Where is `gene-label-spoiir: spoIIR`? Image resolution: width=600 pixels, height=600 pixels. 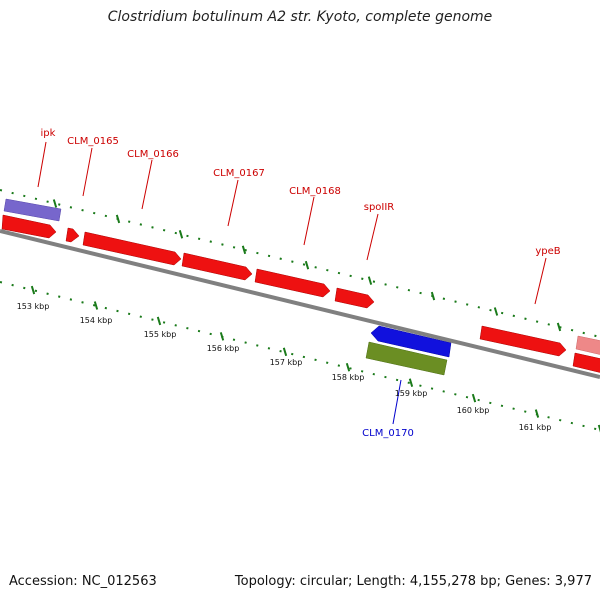 gene-label-spoiir: spoIIR is located at coordinates (379, 207).